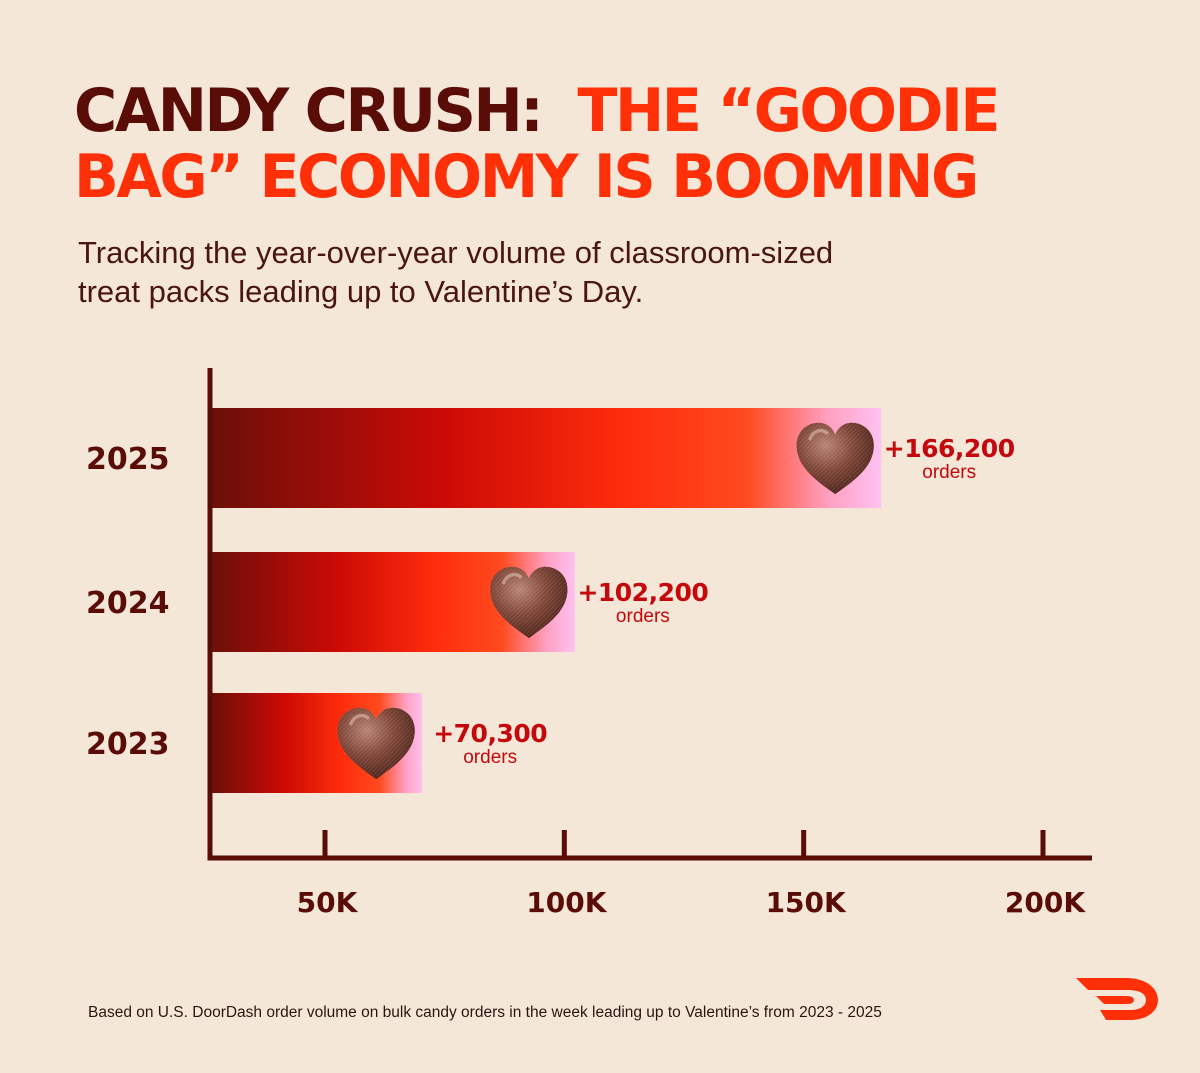  What do you see at coordinates (806, 902) in the screenshot?
I see `x-tick-label: 150K` at bounding box center [806, 902].